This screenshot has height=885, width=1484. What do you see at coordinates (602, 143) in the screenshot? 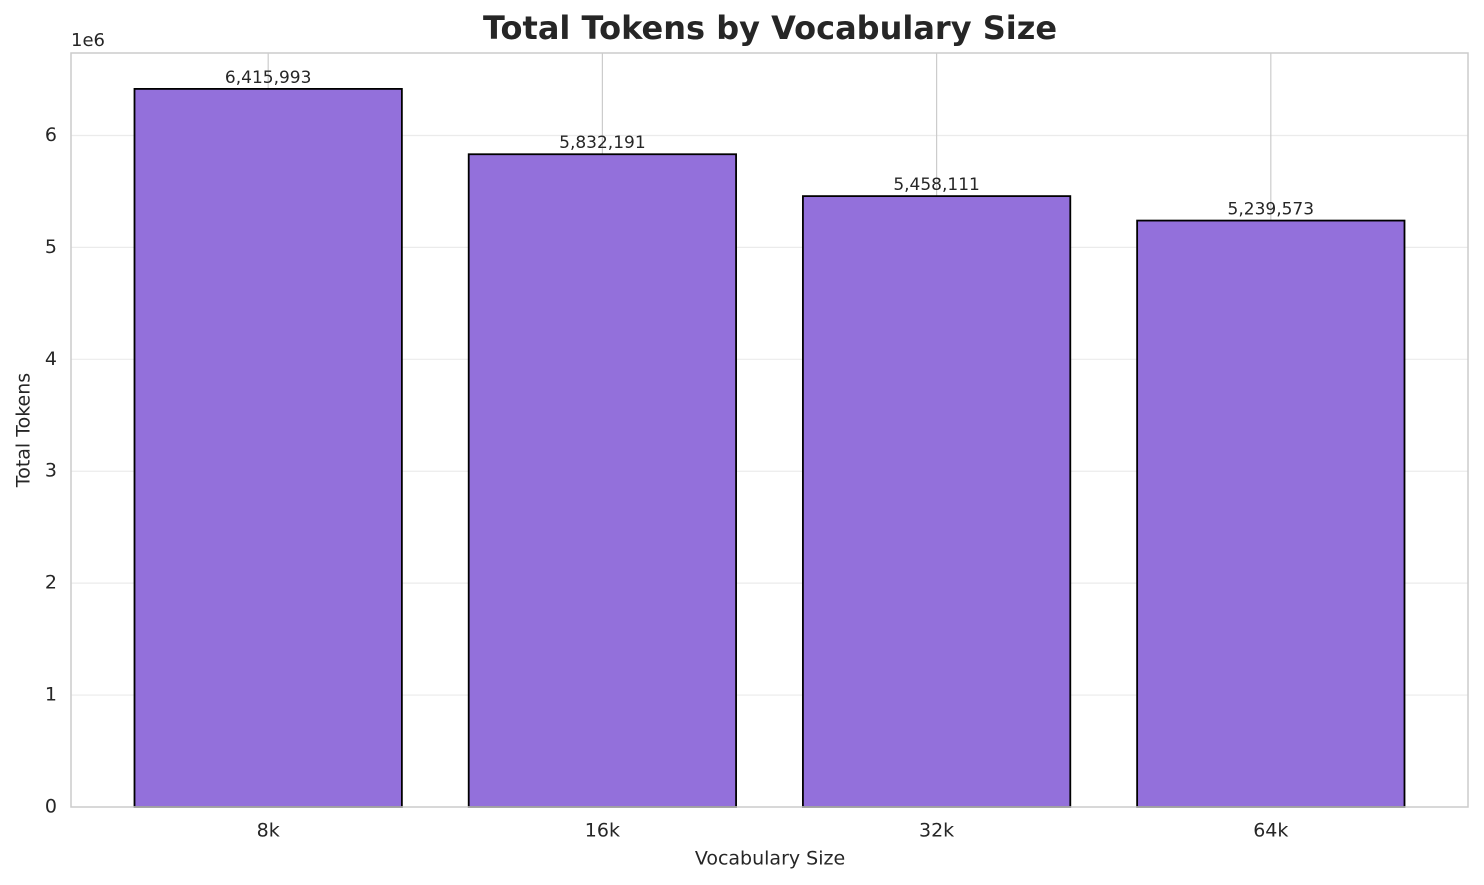
I see `value-label: 5,832,191` at bounding box center [602, 143].